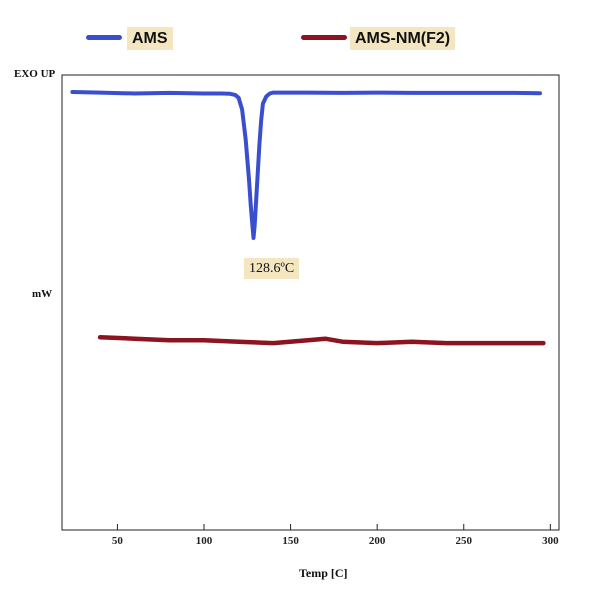 The height and width of the screenshot is (593, 596). I want to click on y-axis-label-mid: mW, so click(42, 294).